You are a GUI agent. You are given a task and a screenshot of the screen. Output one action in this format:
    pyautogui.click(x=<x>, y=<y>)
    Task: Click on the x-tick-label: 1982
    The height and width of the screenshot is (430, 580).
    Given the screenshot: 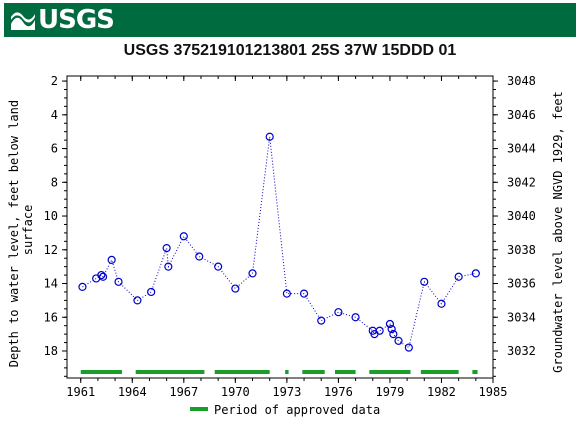 What is the action you would take?
    pyautogui.click(x=441, y=392)
    